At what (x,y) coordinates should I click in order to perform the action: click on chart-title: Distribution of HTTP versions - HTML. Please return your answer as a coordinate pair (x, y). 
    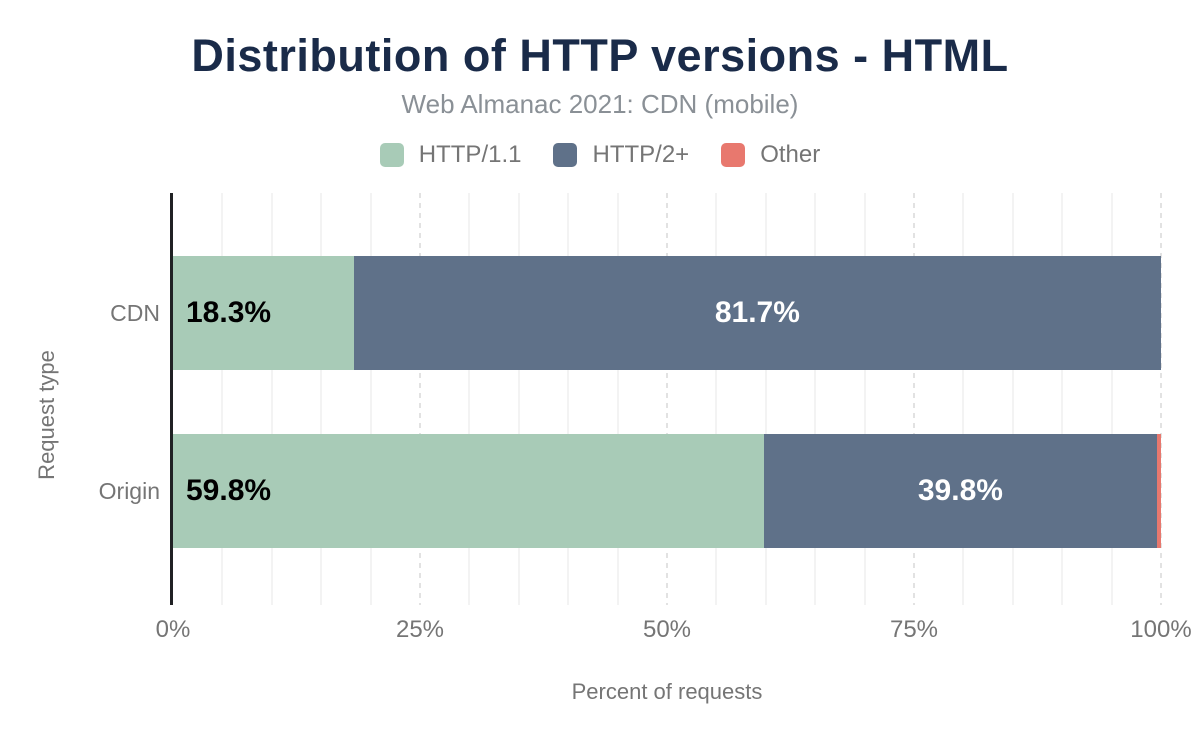
    Looking at the image, I should click on (600, 55).